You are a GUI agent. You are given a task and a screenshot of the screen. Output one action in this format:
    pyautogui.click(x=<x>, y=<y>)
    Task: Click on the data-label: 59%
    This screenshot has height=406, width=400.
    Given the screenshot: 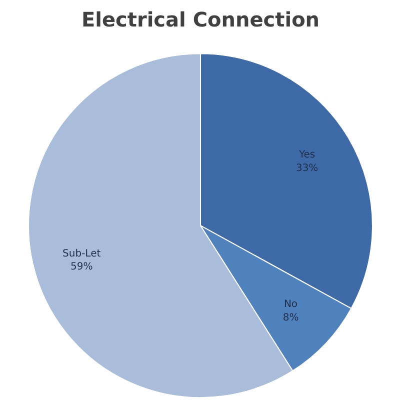 What is the action you would take?
    pyautogui.click(x=81, y=267)
    